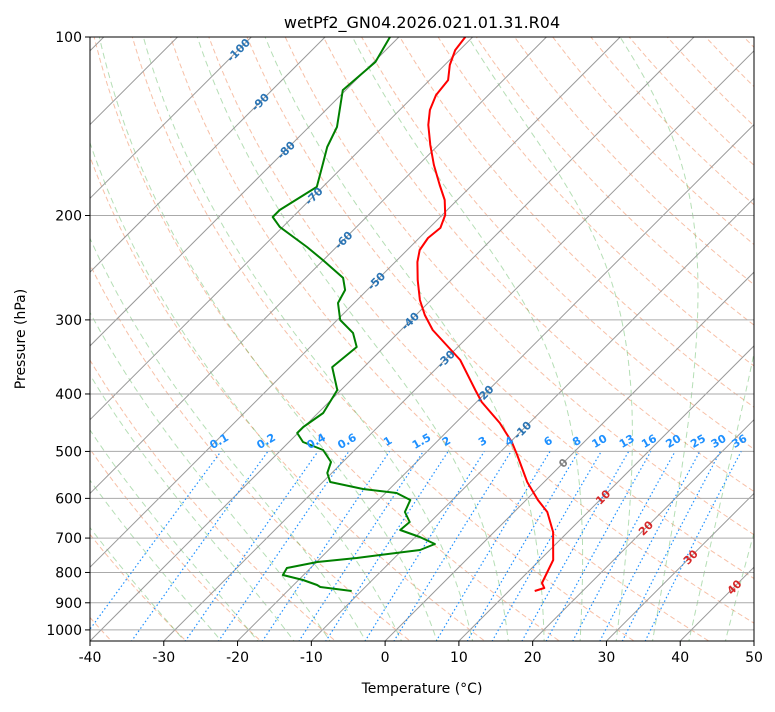  Describe the element at coordinates (422, 23) in the screenshot. I see `chart-title: wetPf2_GN04.2026.021.01.31.R04` at that location.